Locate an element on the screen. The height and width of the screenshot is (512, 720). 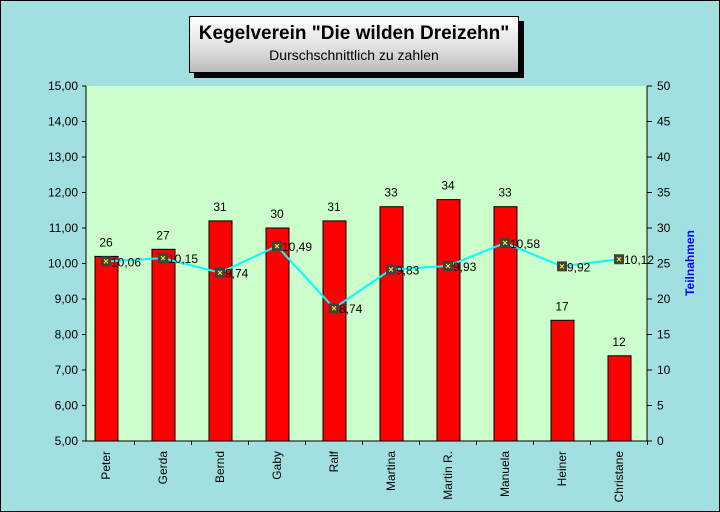
right-tick-label: 15 is located at coordinates (664, 335).